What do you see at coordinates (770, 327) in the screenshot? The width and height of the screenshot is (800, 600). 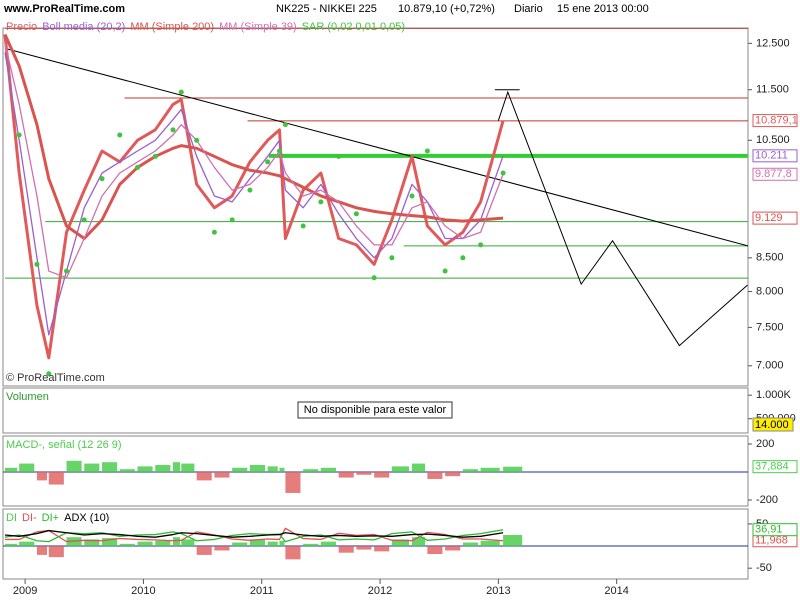 I see `y-tick-label: 7.500` at bounding box center [770, 327].